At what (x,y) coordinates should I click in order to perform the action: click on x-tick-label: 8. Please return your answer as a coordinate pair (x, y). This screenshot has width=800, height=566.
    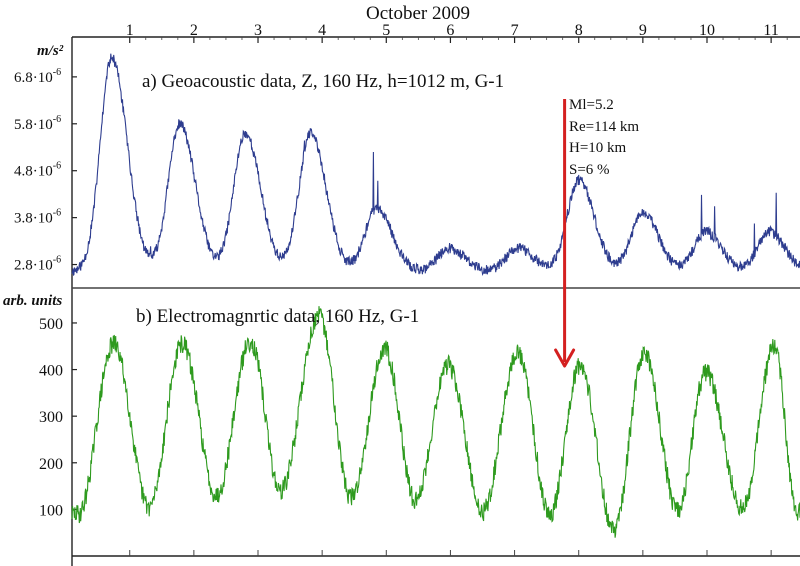
    Looking at the image, I should click on (579, 30).